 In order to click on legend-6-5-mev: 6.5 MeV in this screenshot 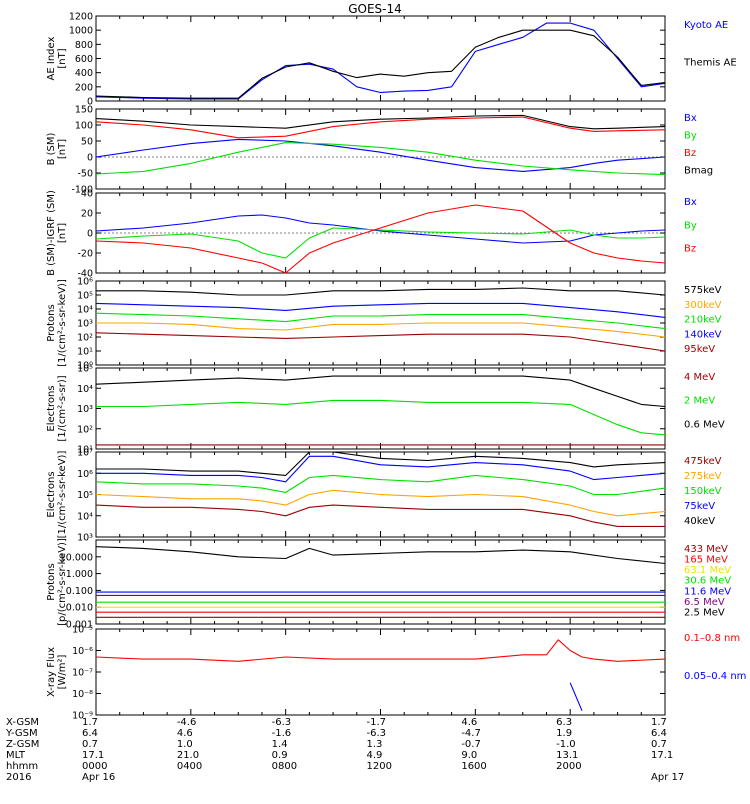, I will do `click(704, 602)`.